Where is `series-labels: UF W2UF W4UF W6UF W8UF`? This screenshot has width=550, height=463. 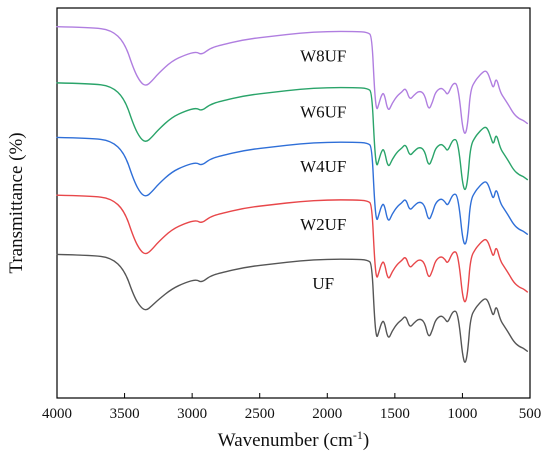
series-labels: UF W2UF W4UF W6UF W8UF is located at coordinates (323, 169).